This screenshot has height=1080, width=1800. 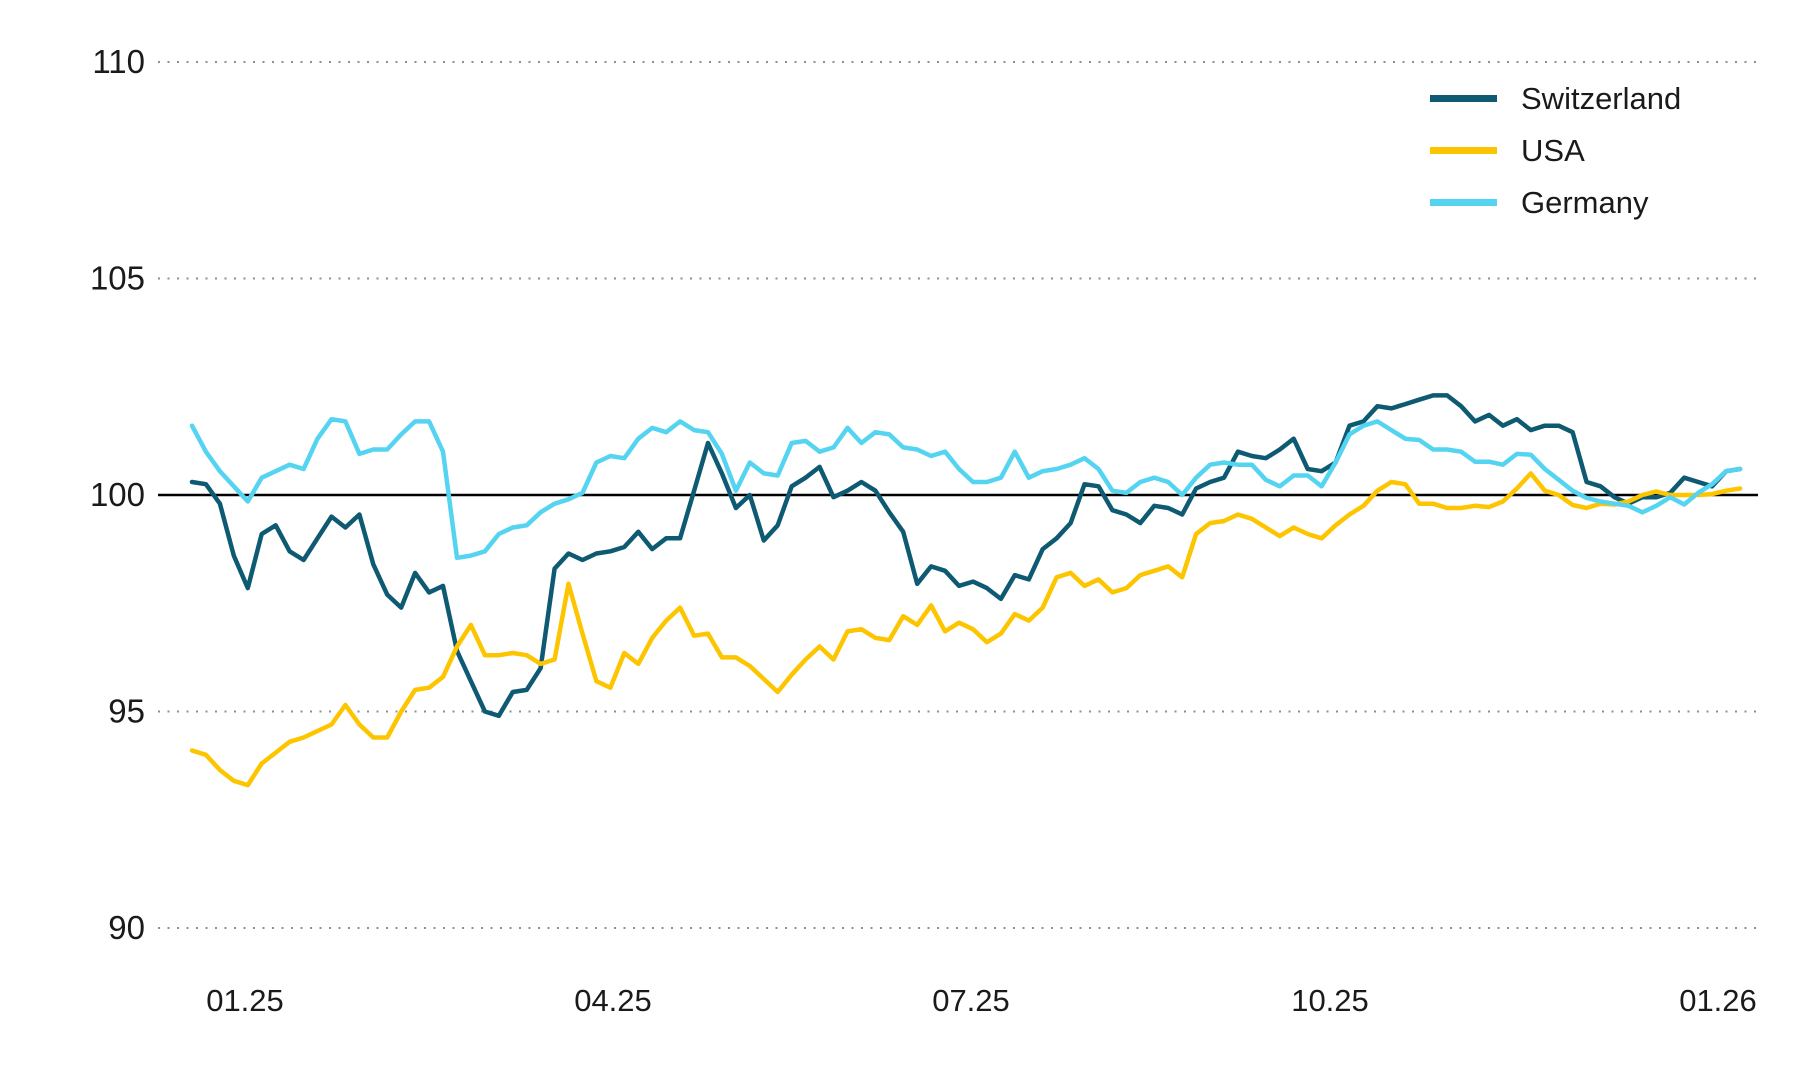 I want to click on y-tick-label-100: 100, so click(x=117, y=494).